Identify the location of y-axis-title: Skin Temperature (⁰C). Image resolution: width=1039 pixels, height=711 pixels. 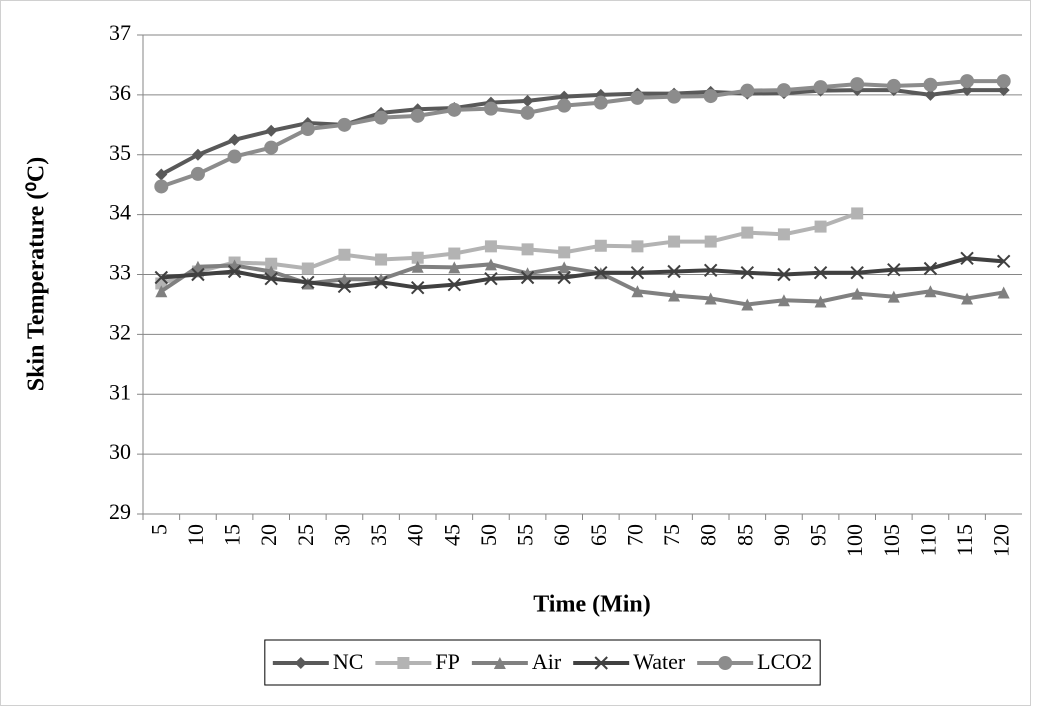
(37, 274).